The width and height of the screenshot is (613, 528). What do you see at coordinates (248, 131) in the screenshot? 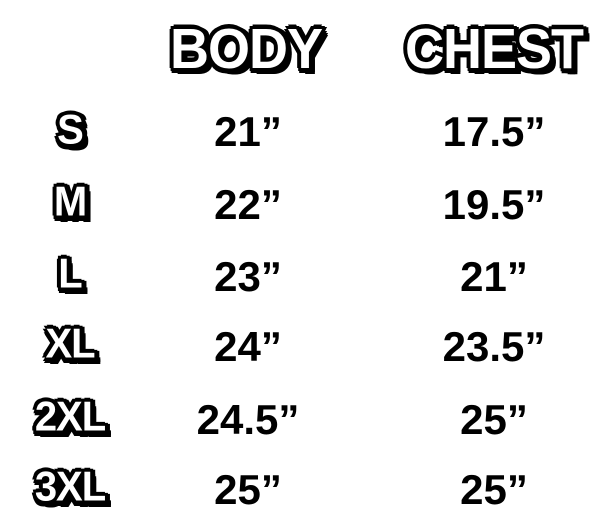
I see `body-value: 21”` at bounding box center [248, 131].